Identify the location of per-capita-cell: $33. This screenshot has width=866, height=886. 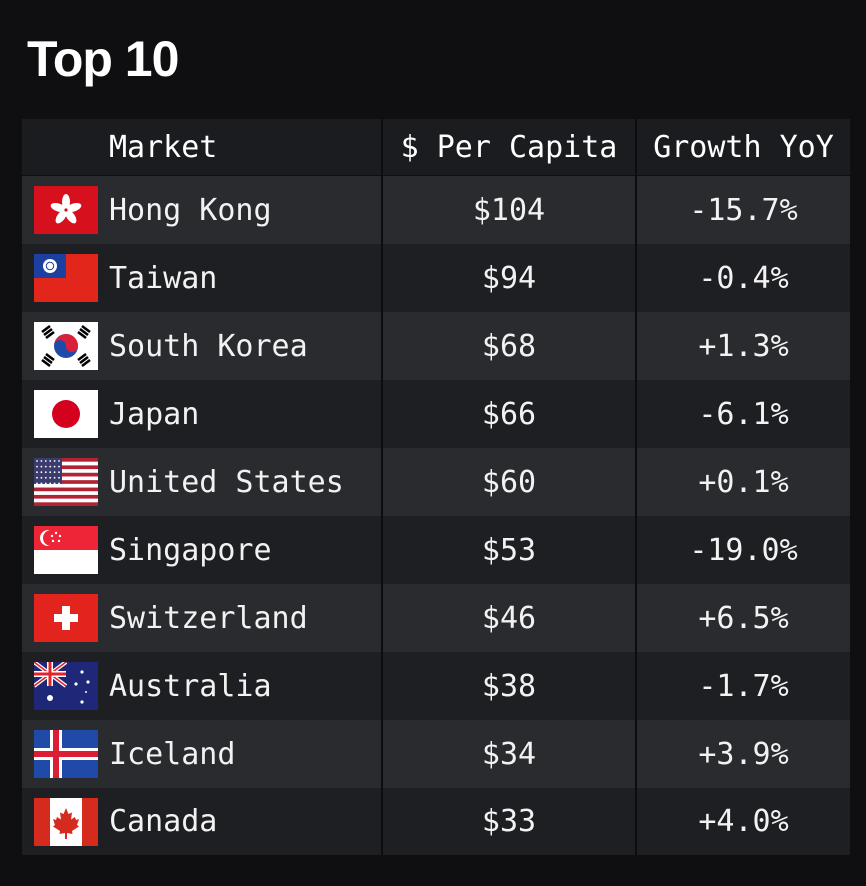
(508, 821).